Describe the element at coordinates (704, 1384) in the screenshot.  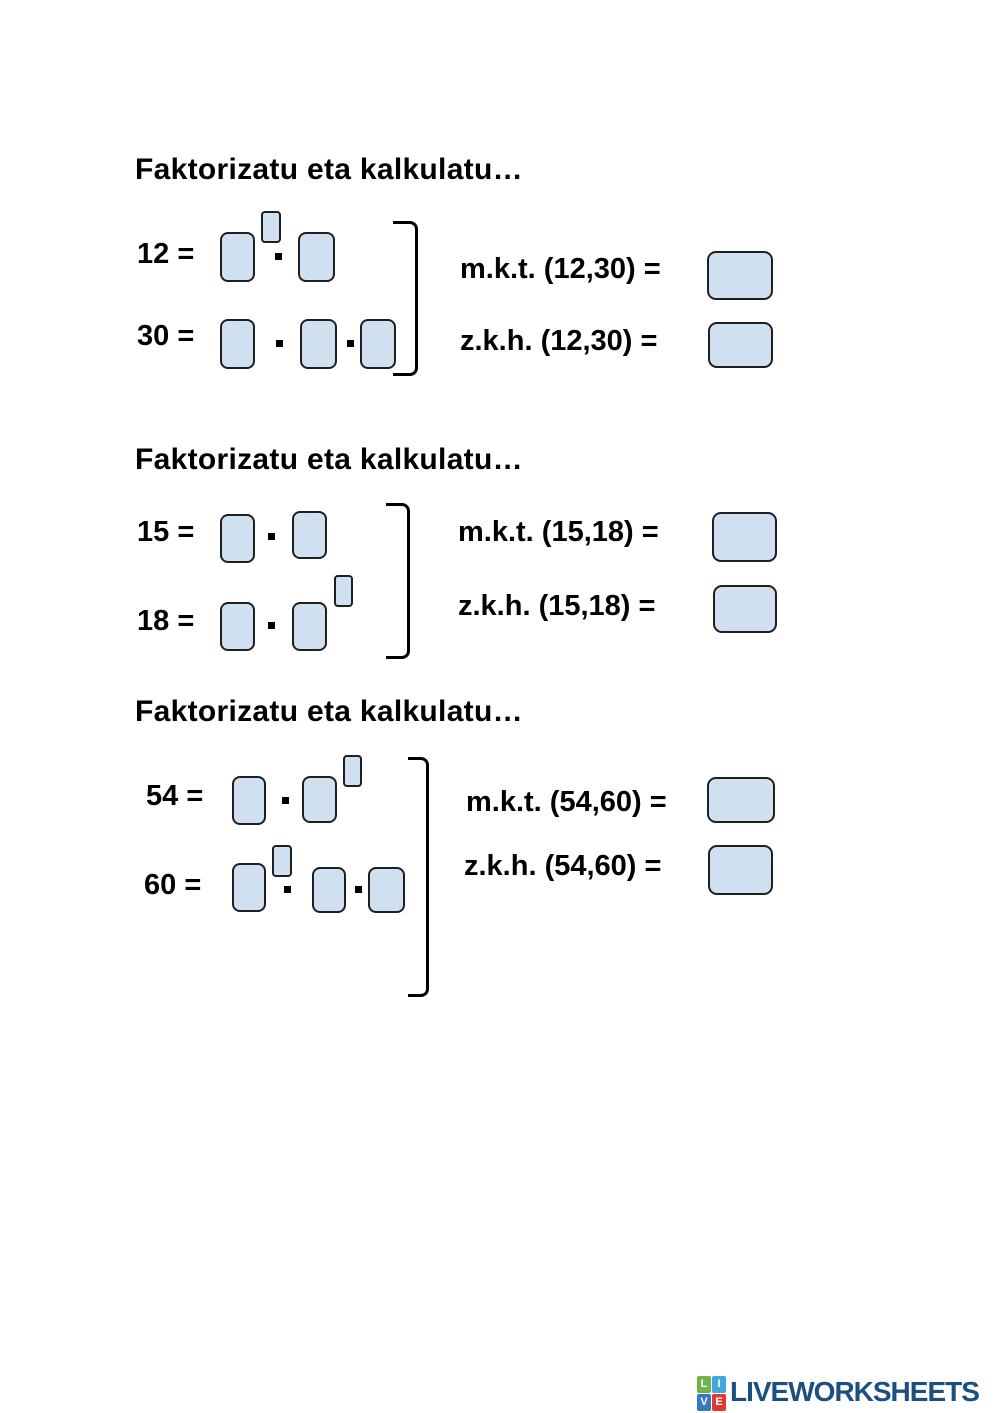
I see `logo-tile-l: L` at that location.